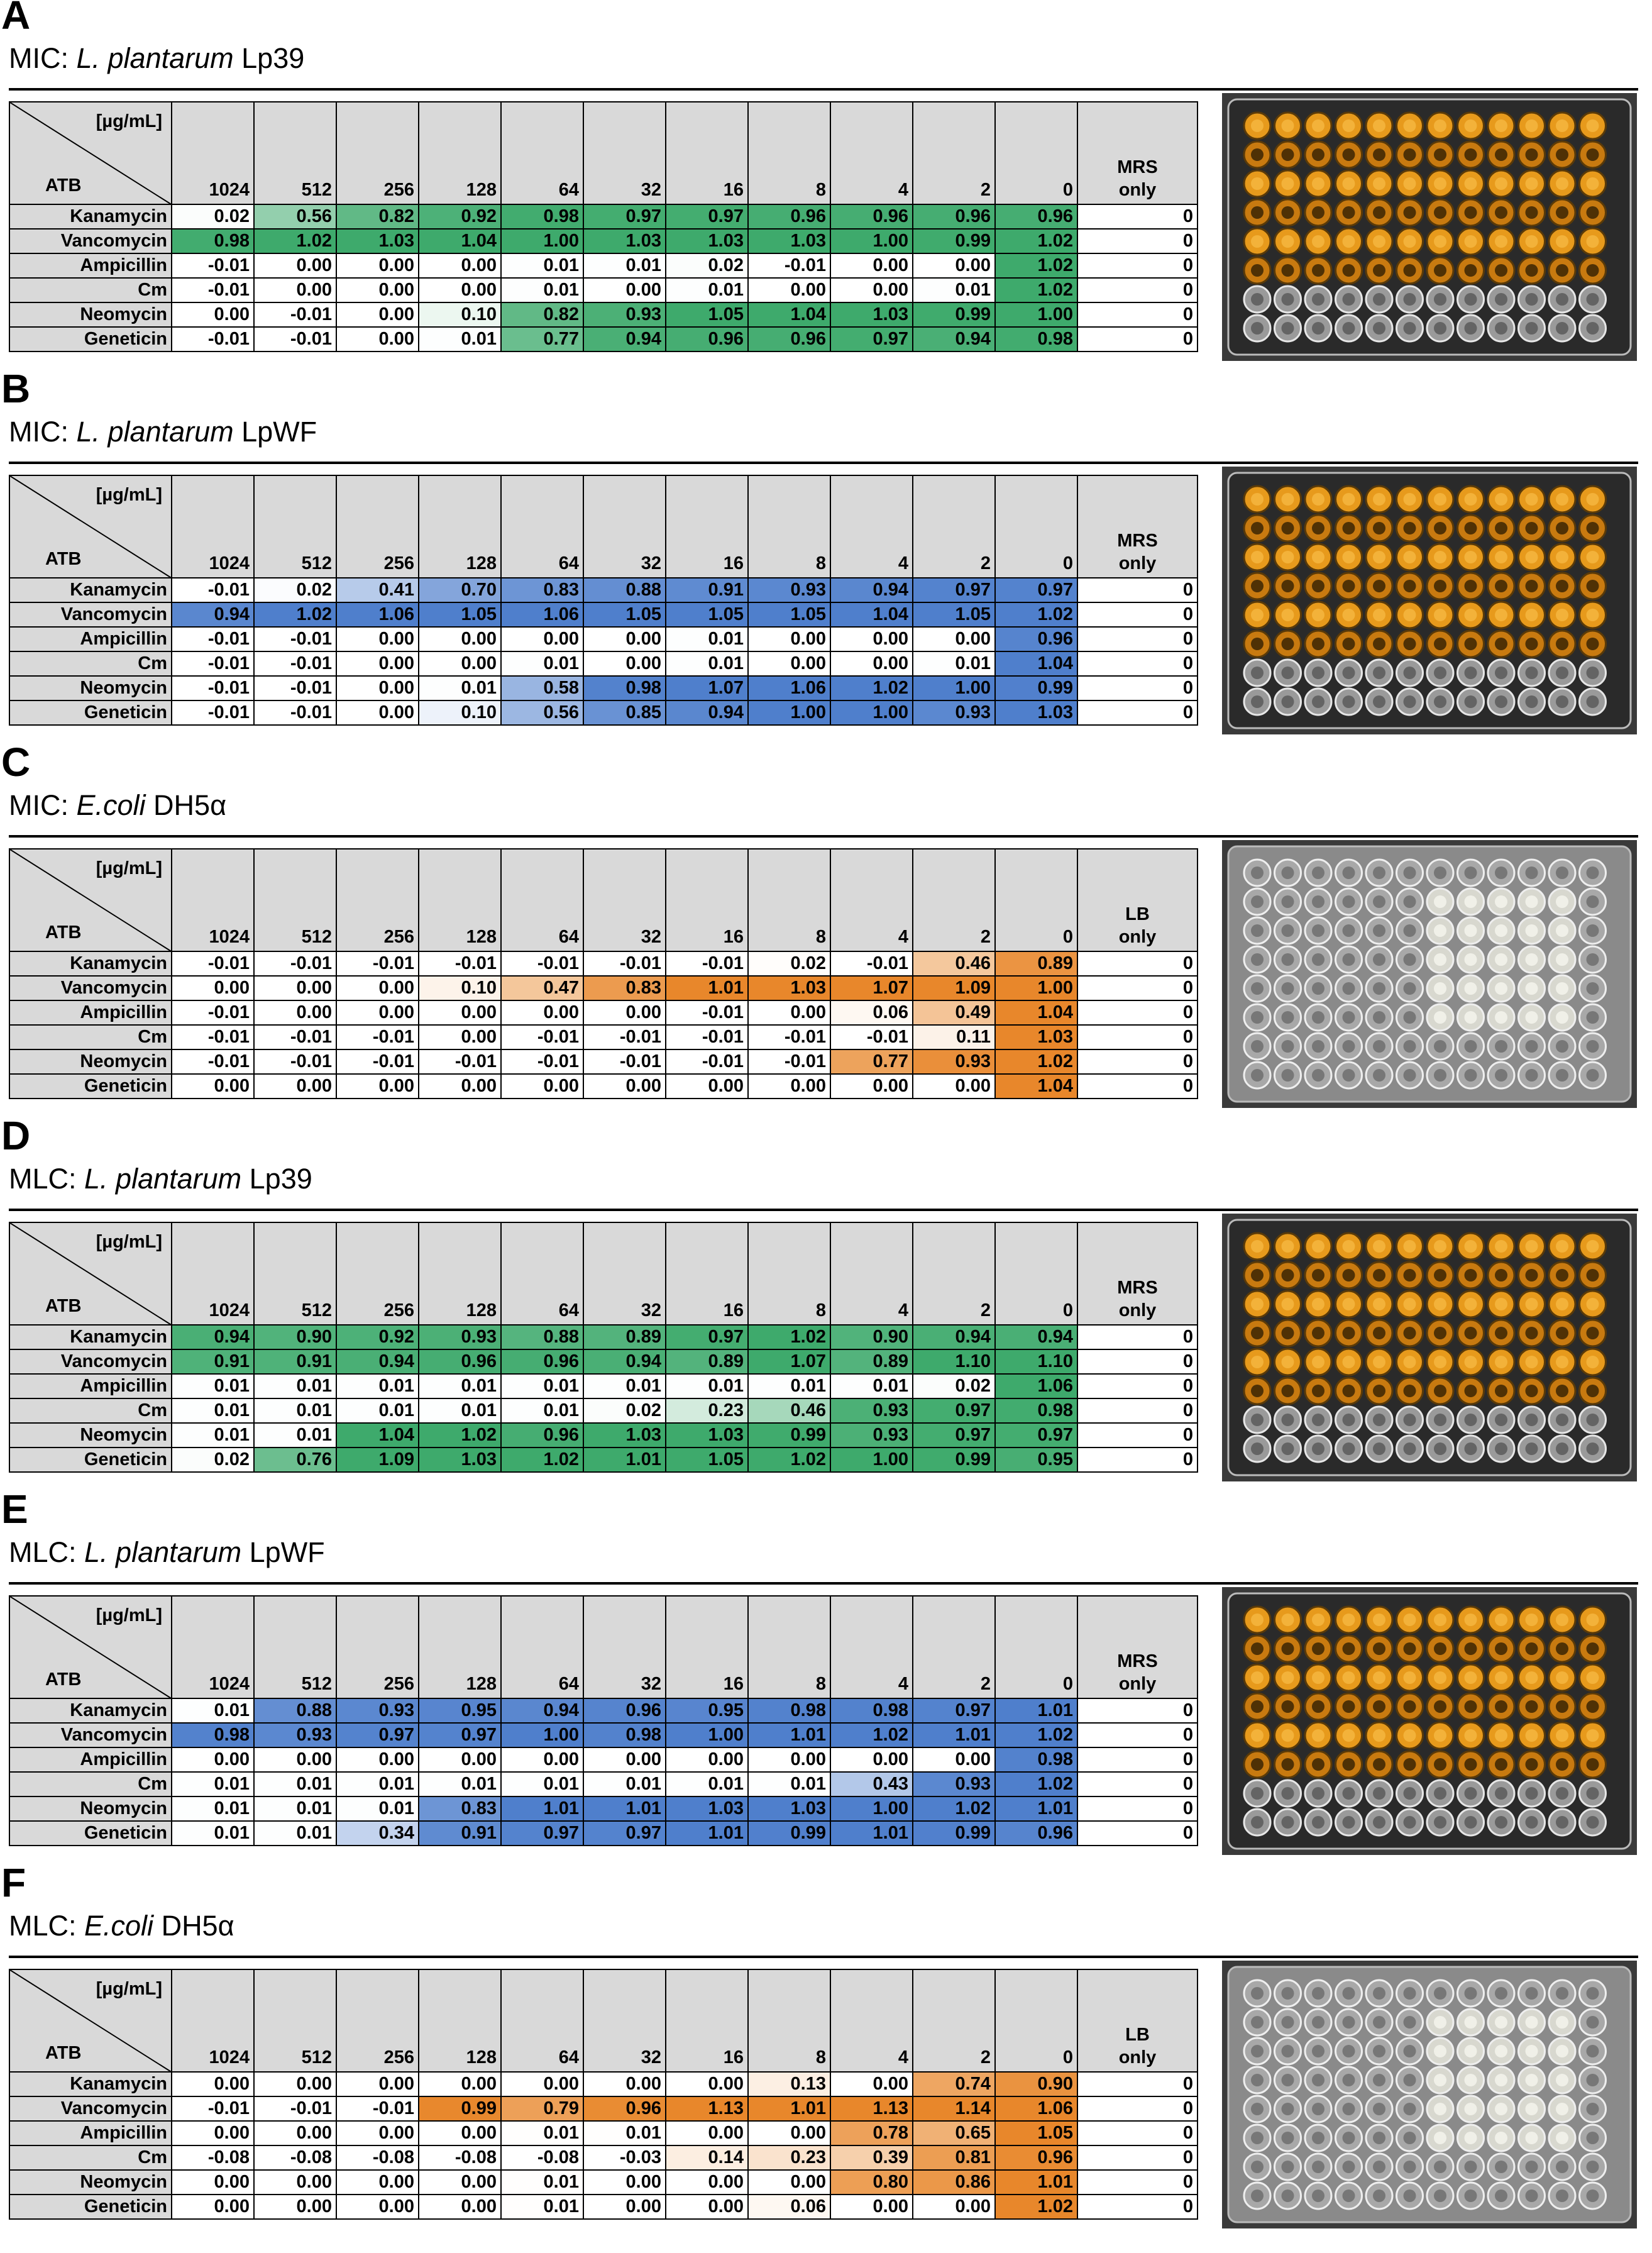  Describe the element at coordinates (542, 615) in the screenshot. I see `od-value-cell: 1.06` at that location.